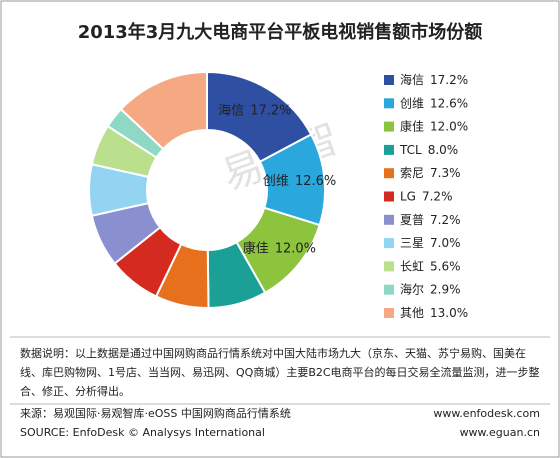 The image size is (560, 458). I want to click on legend-entry: 其他 13.0%, so click(434, 313).